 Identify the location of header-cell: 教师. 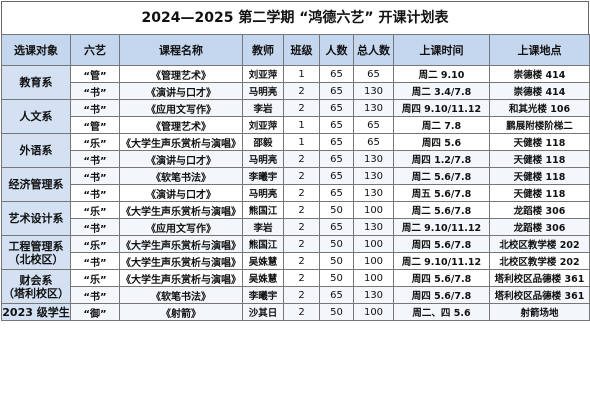
(263, 50).